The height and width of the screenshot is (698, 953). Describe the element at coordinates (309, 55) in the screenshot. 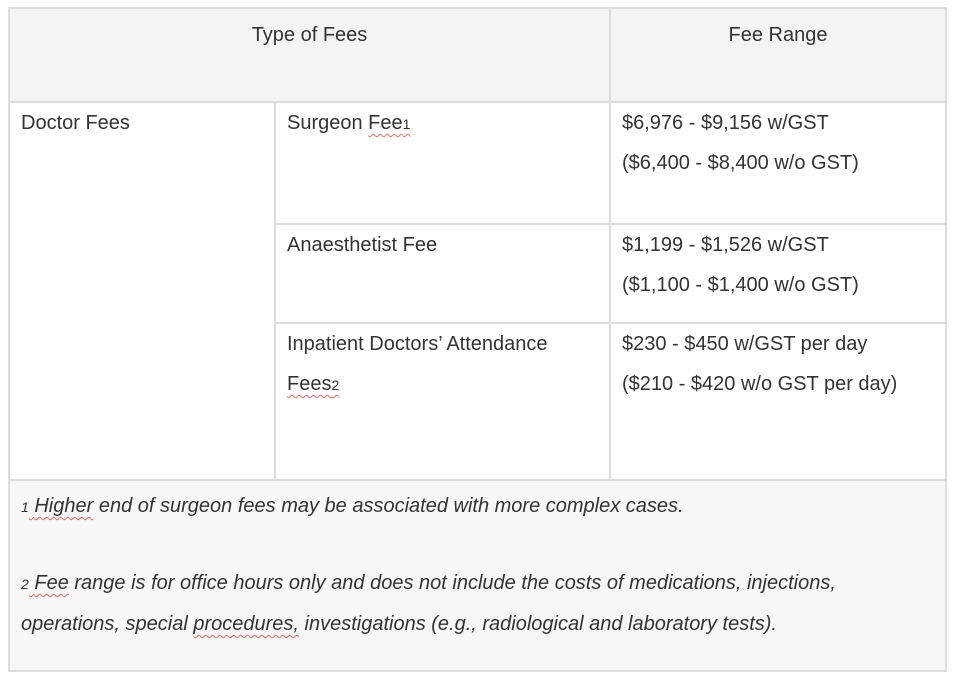

I see `header-type-of-fees: Type of Fees` at that location.